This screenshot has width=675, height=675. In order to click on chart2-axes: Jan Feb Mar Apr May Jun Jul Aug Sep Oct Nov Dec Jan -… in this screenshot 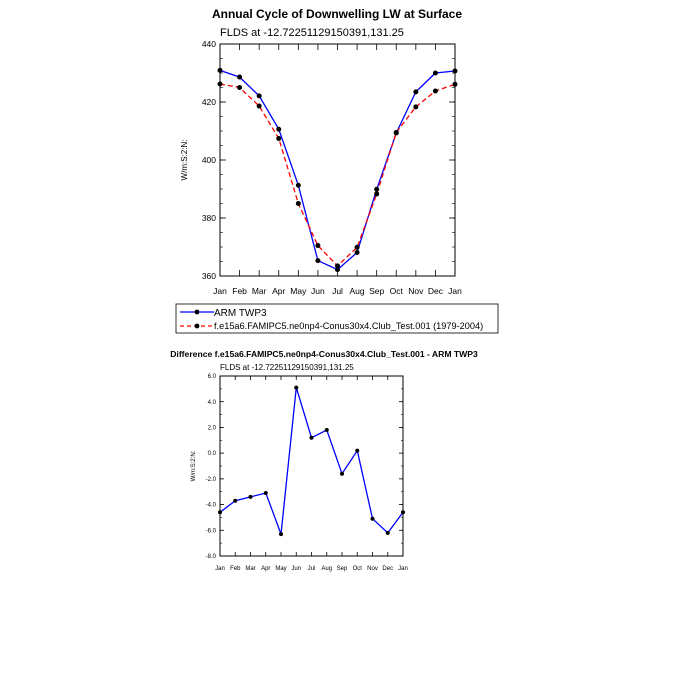, I will do `click(307, 473)`.